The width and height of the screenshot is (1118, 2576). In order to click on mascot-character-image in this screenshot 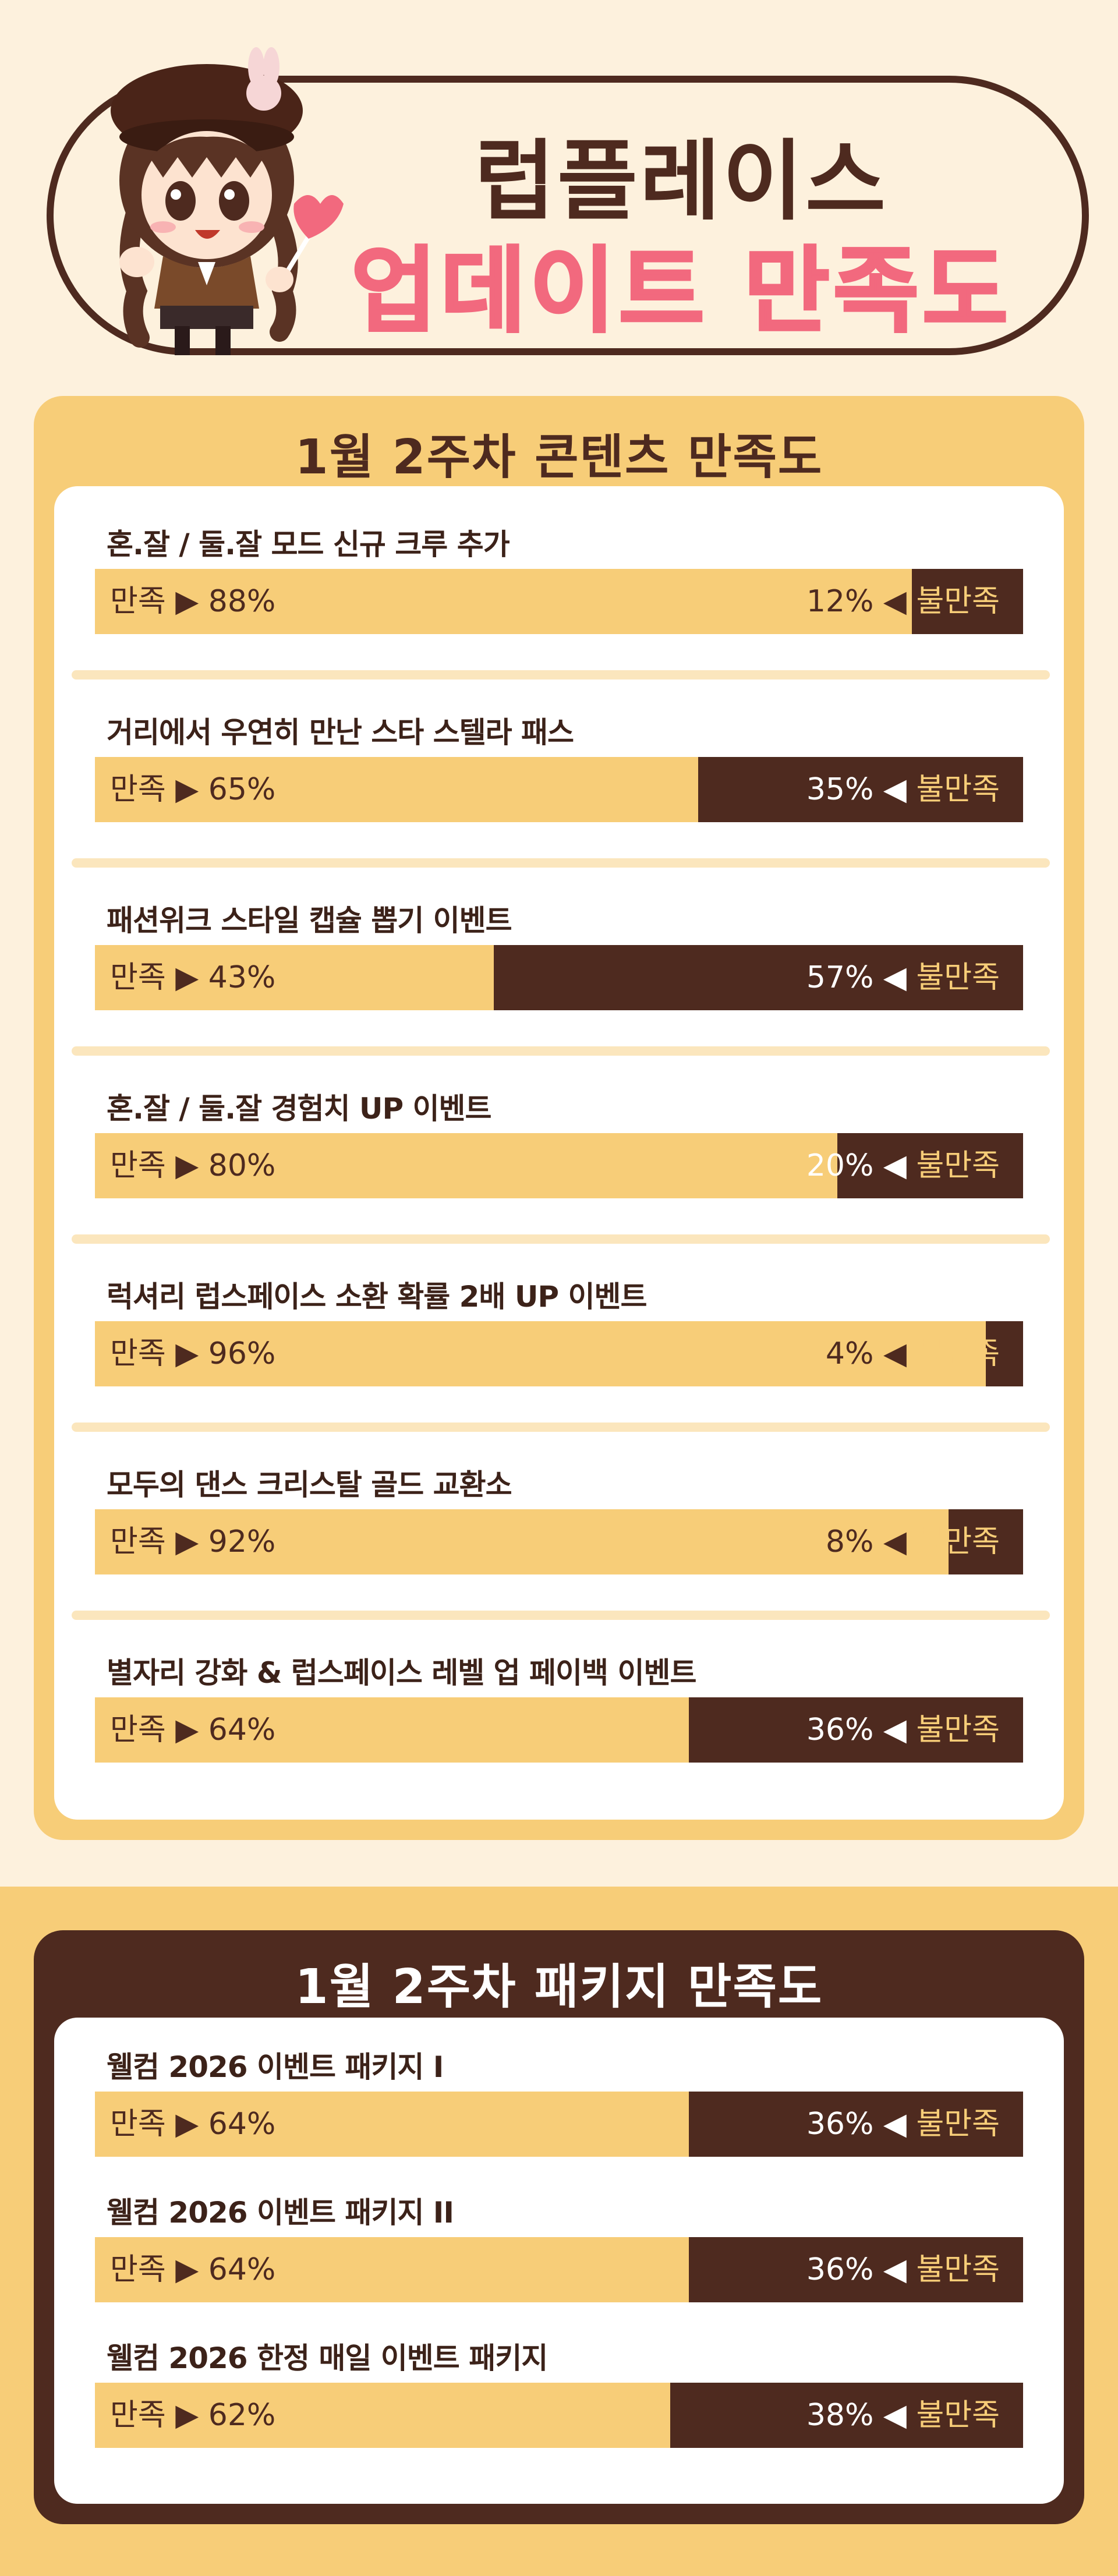, I will do `click(227, 201)`.